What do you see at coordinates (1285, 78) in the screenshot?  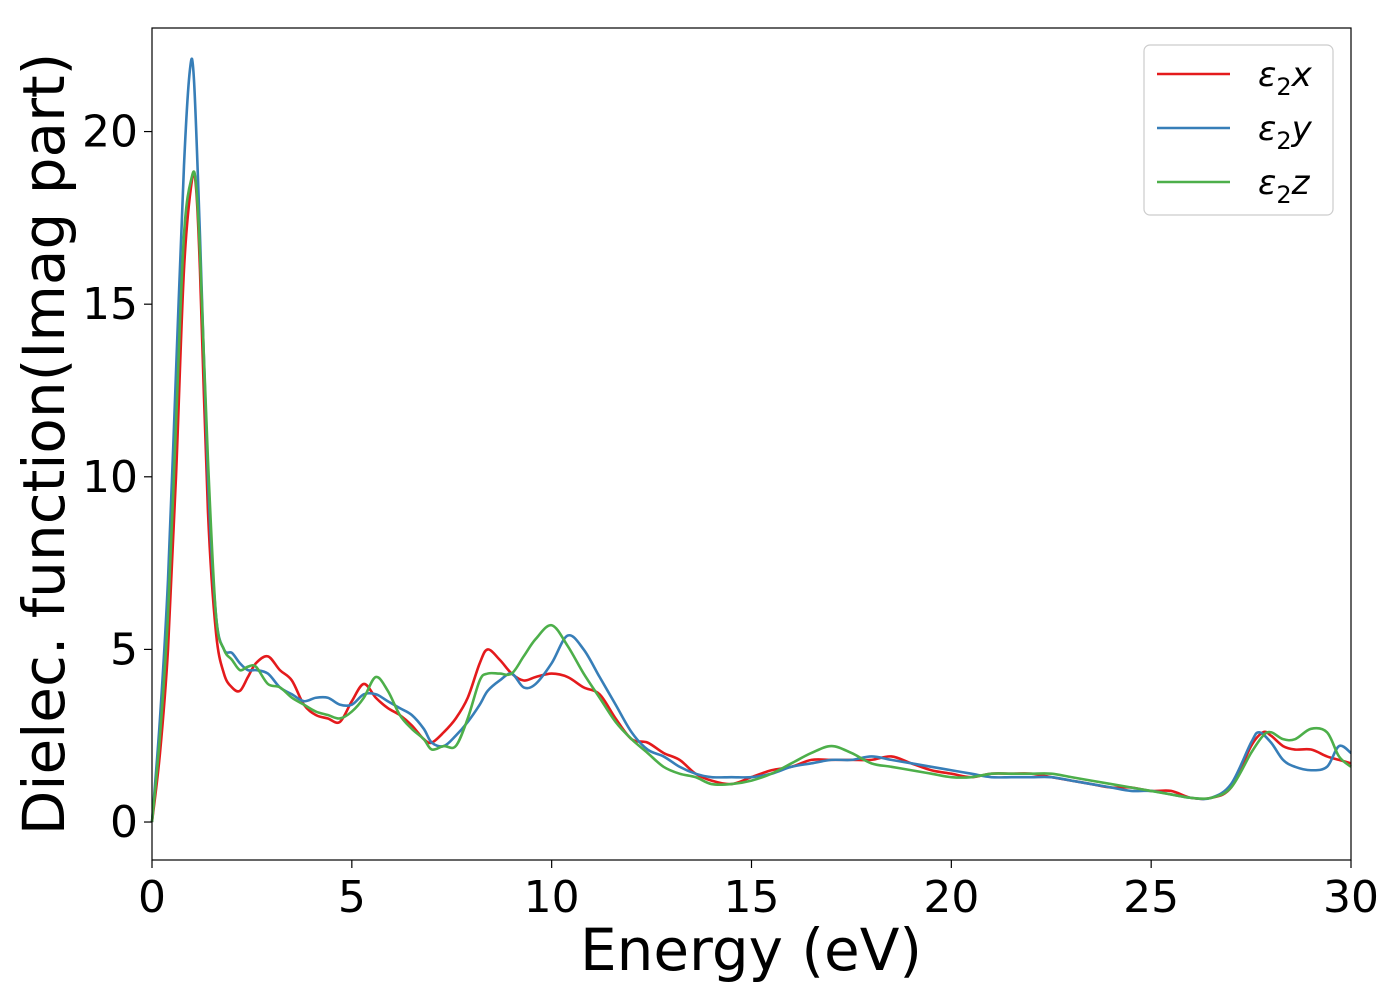 I see `legend-label-x: ε2x` at bounding box center [1285, 78].